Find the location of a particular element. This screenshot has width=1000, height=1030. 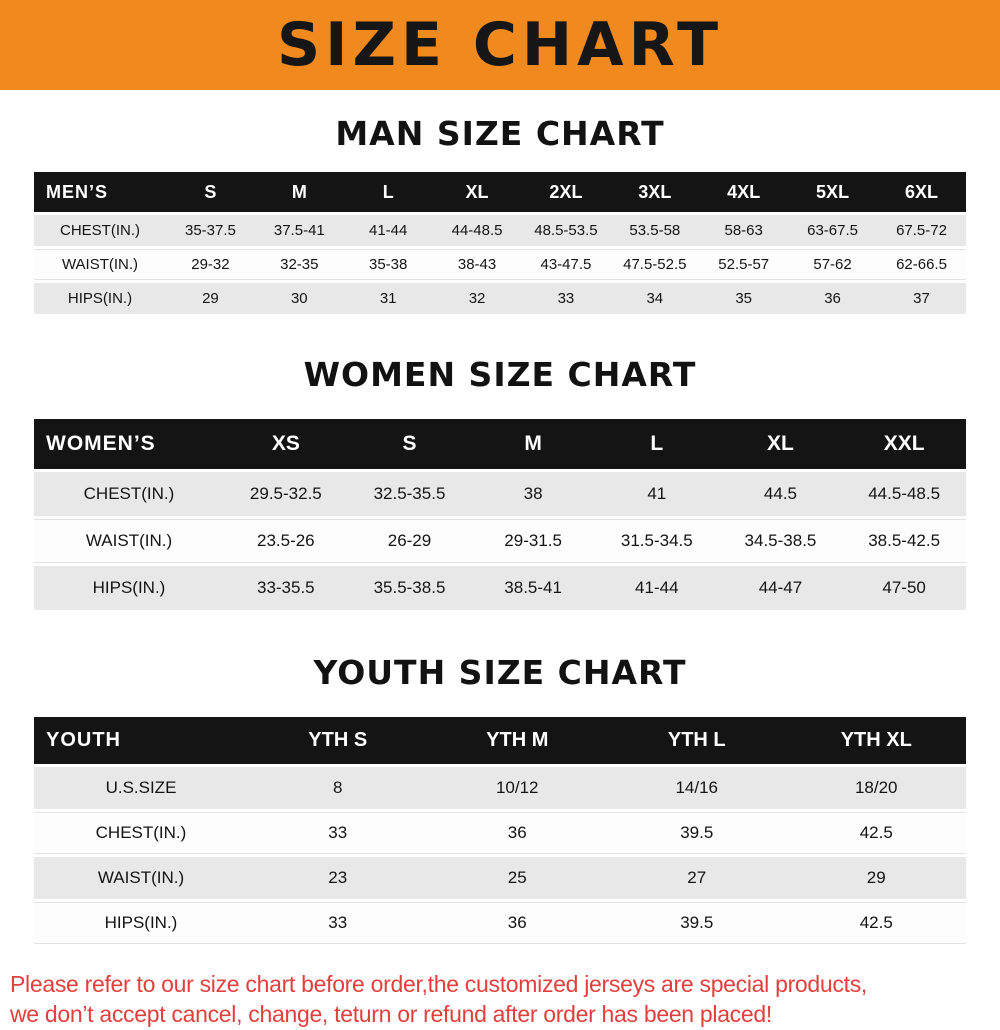

table-group-label: YOUTH is located at coordinates (141, 740).